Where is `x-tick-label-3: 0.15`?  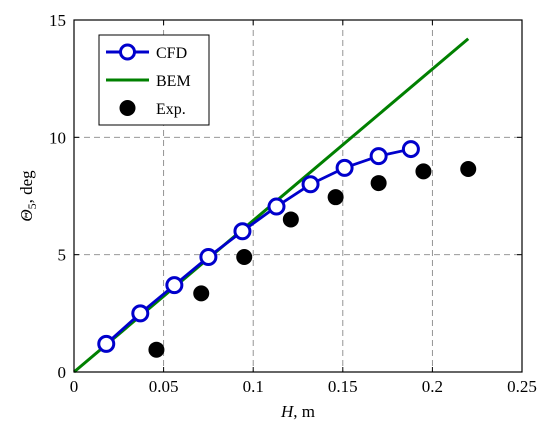
x-tick-label-3: 0.15 is located at coordinates (343, 386).